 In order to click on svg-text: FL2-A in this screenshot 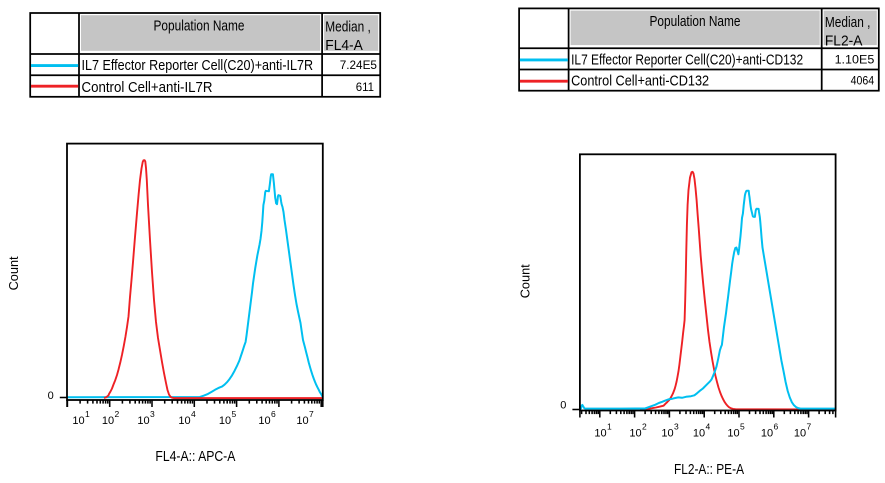, I will do `click(844, 41)`.